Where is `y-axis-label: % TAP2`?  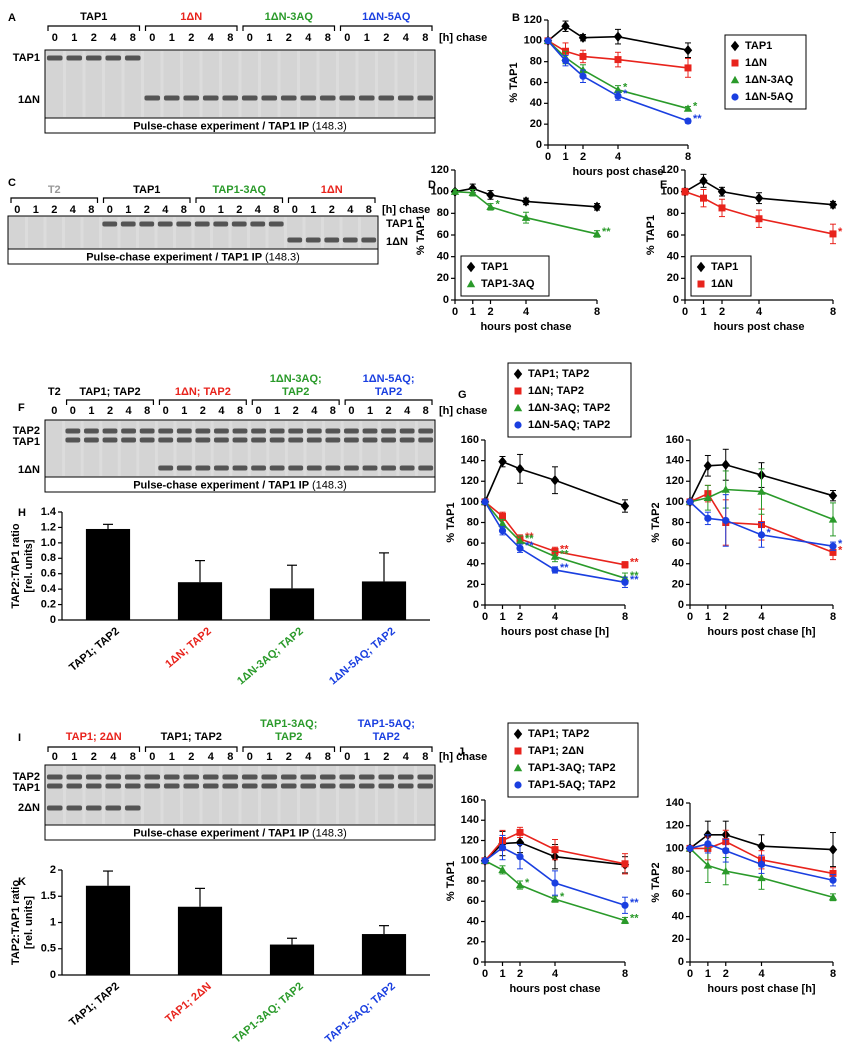
y-axis-label: % TAP2 is located at coordinates (656, 882).